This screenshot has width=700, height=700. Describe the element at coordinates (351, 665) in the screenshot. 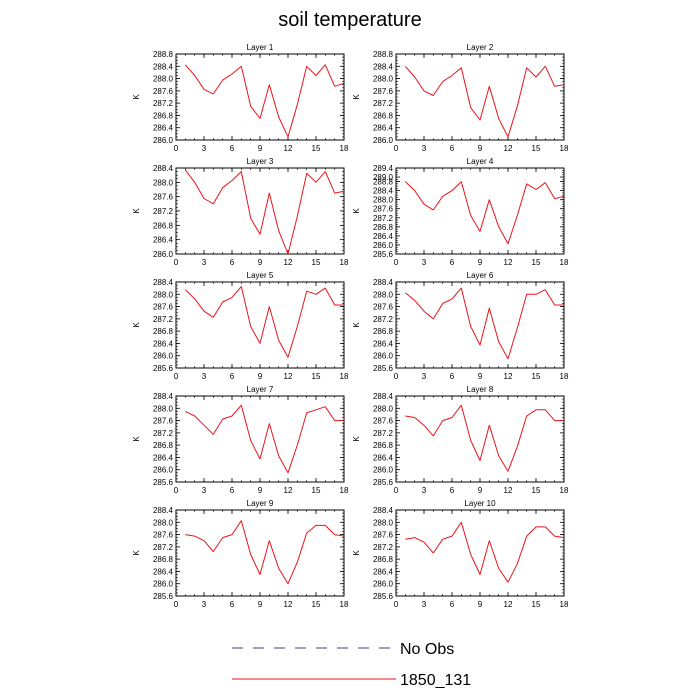

I see `legend: No Obs 1850_131` at that location.